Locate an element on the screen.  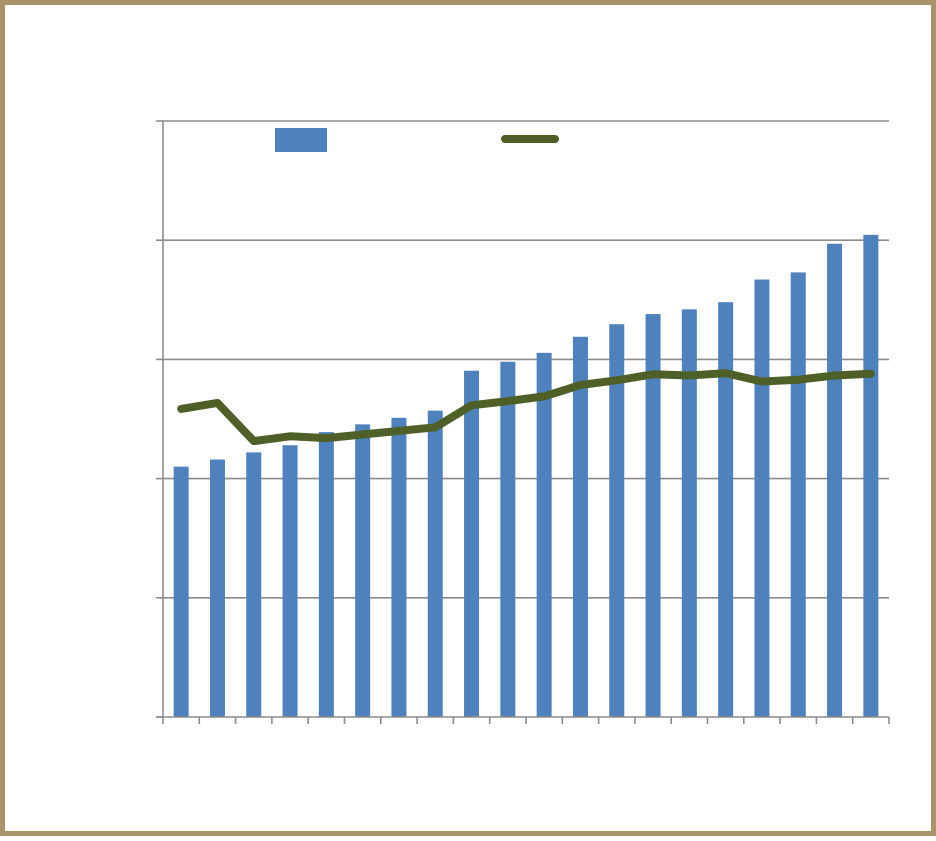
line-series is located at coordinates (526, 407).